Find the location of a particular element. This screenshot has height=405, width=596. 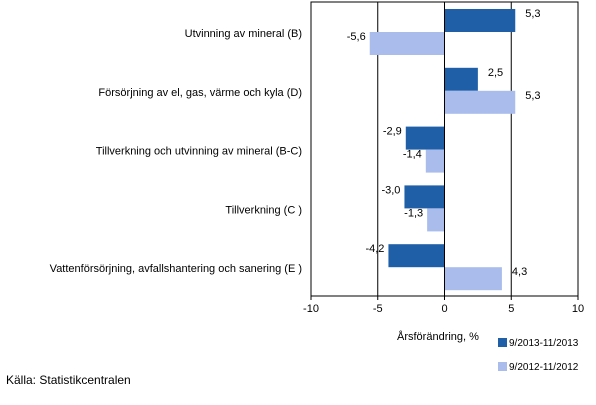

x-tick-label: -10 is located at coordinates (311, 309).